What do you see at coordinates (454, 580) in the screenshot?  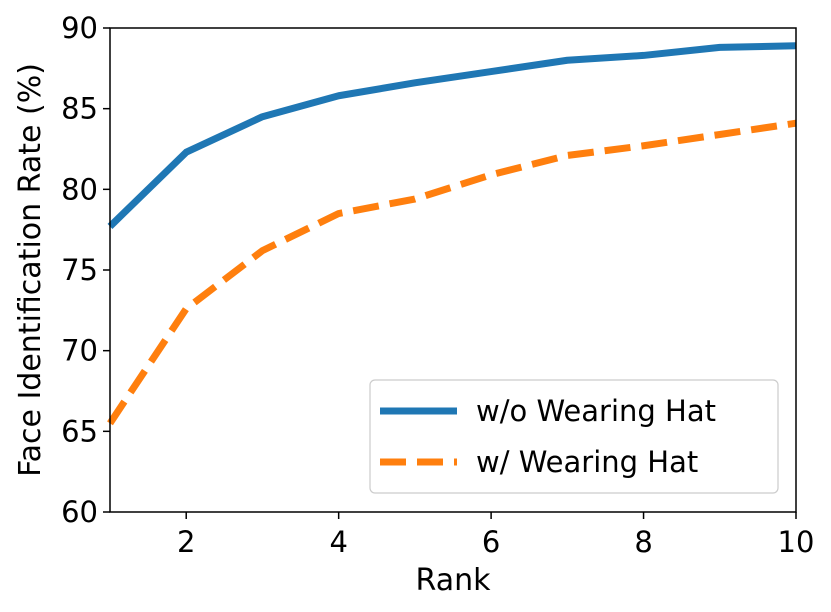 I see `x-axis-label: Rank` at bounding box center [454, 580].